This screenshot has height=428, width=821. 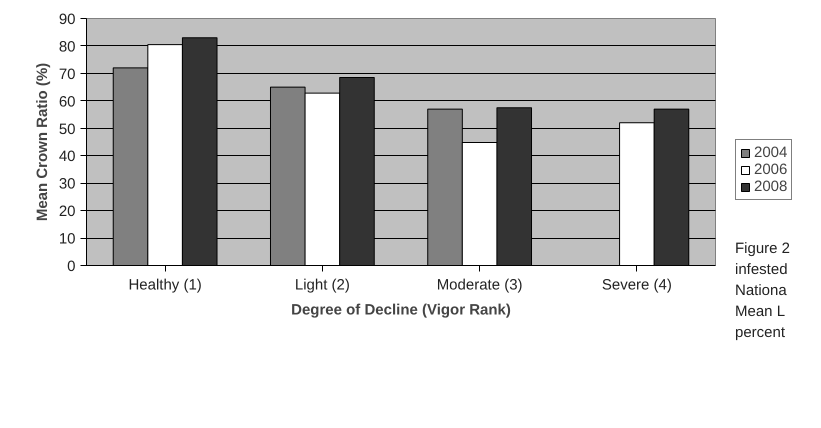 What do you see at coordinates (67, 19) in the screenshot?
I see `y-tick-label: 90` at bounding box center [67, 19].